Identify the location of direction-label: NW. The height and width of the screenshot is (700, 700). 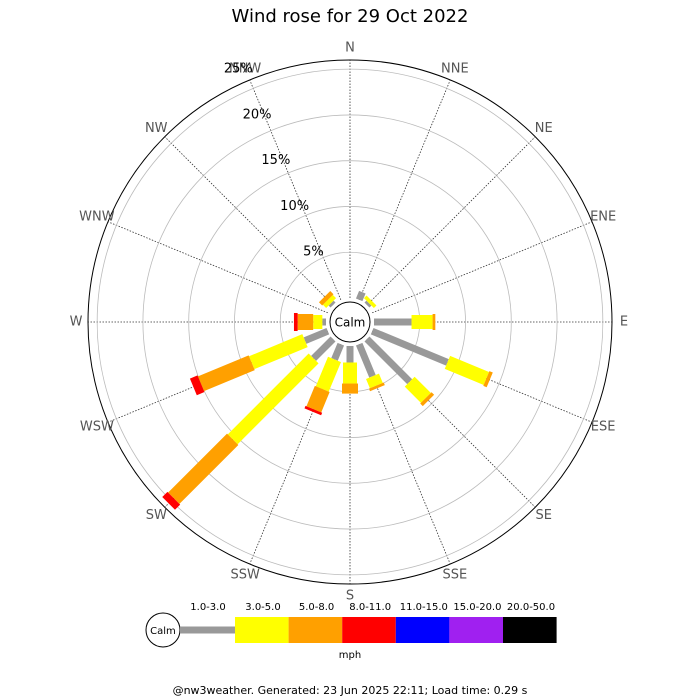
(156, 128).